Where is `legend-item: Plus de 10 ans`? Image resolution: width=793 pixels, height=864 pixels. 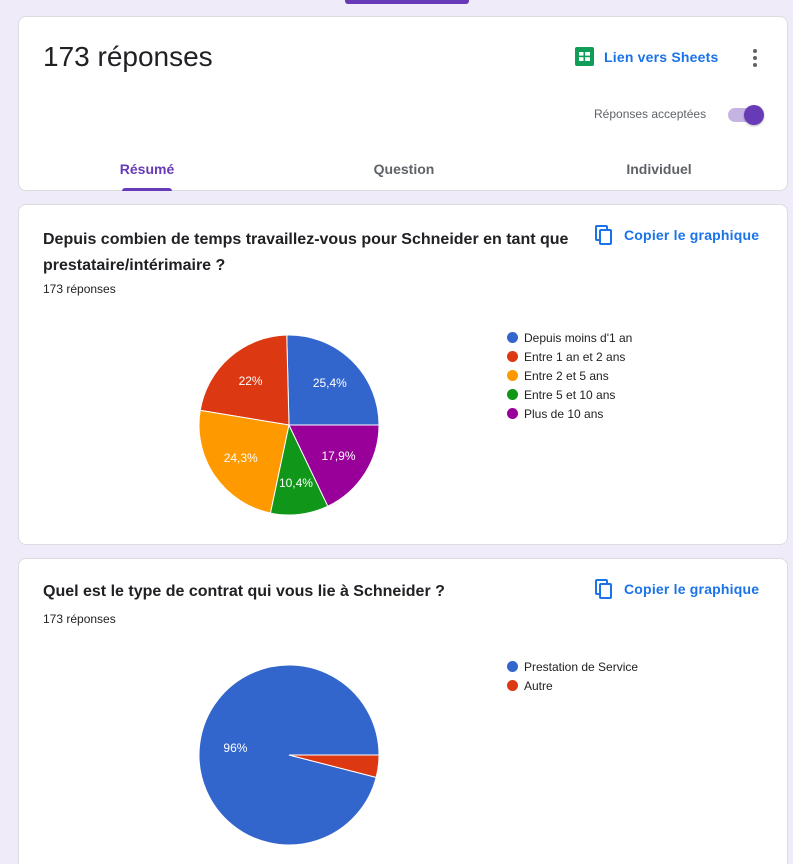
legend-item: Plus de 10 ans is located at coordinates (569, 413).